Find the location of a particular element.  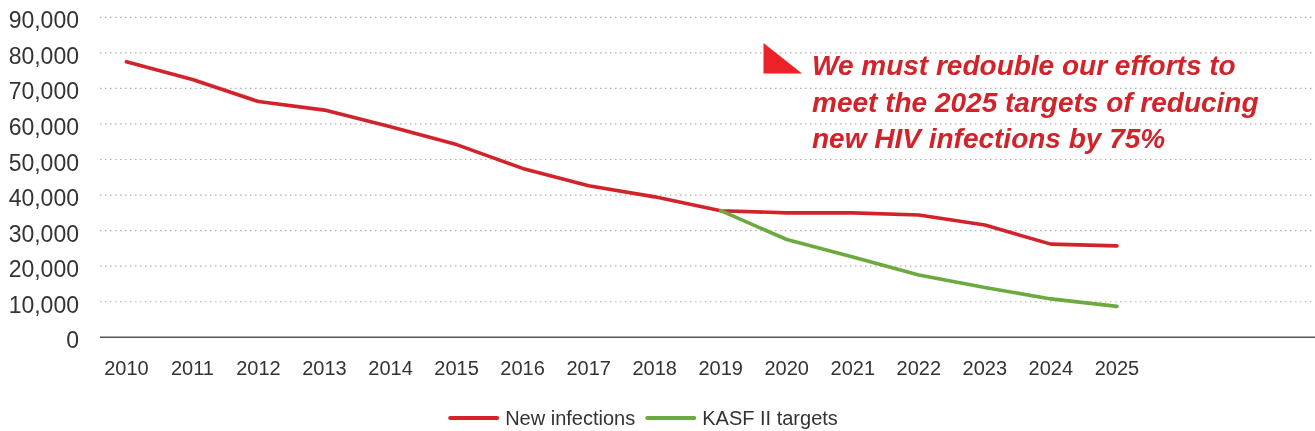

y-tick-label: 80,000 is located at coordinates (43, 55).